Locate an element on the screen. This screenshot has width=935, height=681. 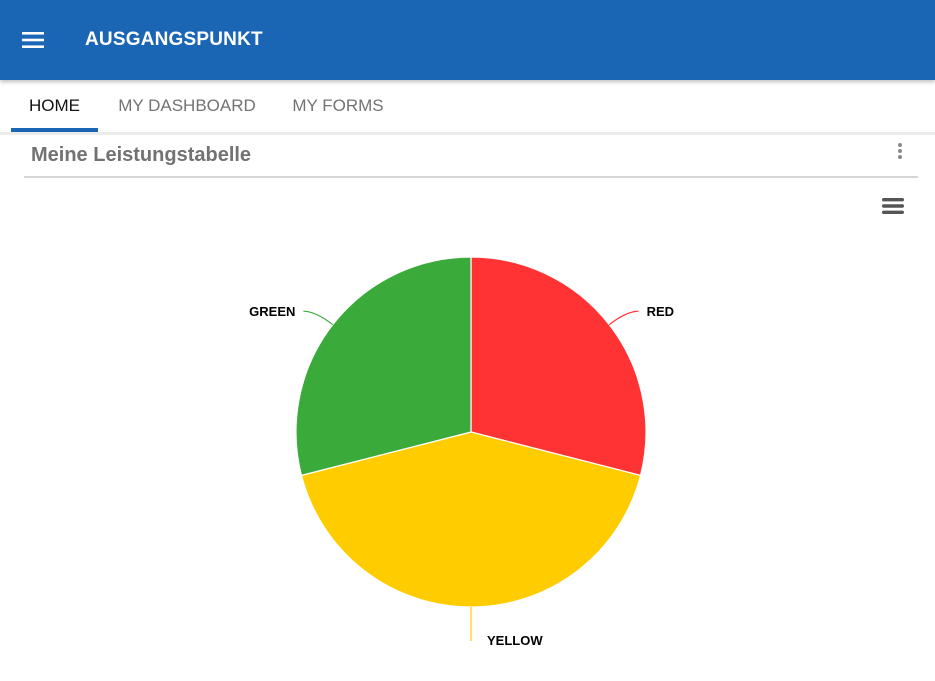
tab-my-dashboard-label: MY DASHBOARD is located at coordinates (187, 105).